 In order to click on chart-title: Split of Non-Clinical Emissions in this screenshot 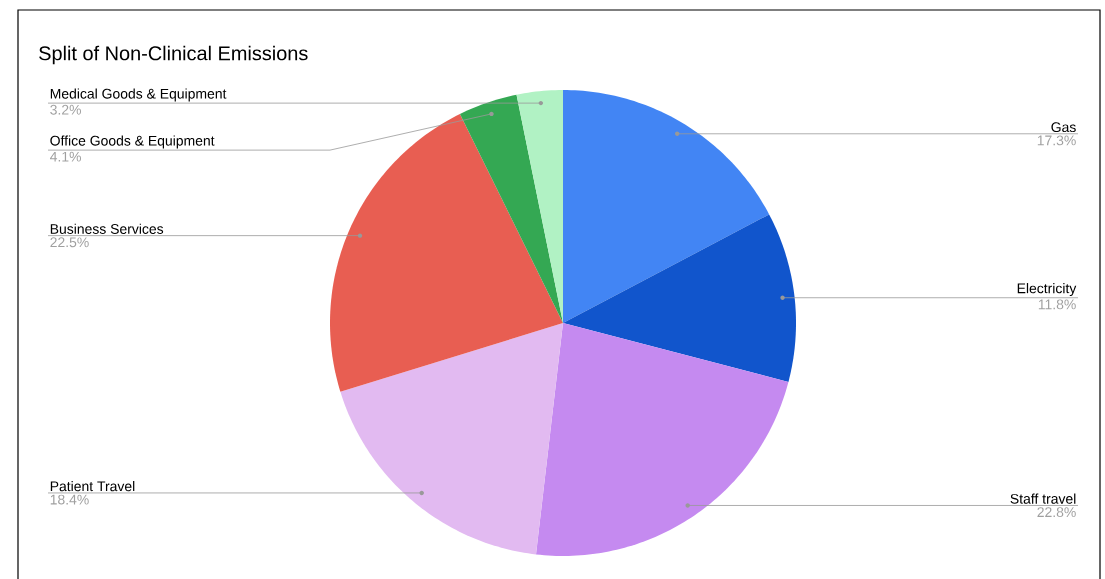, I will do `click(173, 55)`.